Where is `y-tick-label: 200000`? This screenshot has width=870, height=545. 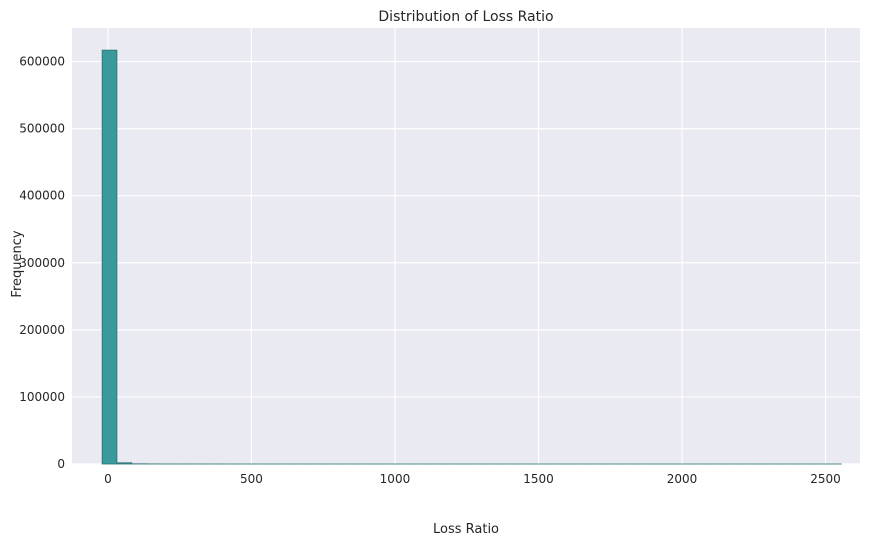 y-tick-label: 200000 is located at coordinates (42, 330).